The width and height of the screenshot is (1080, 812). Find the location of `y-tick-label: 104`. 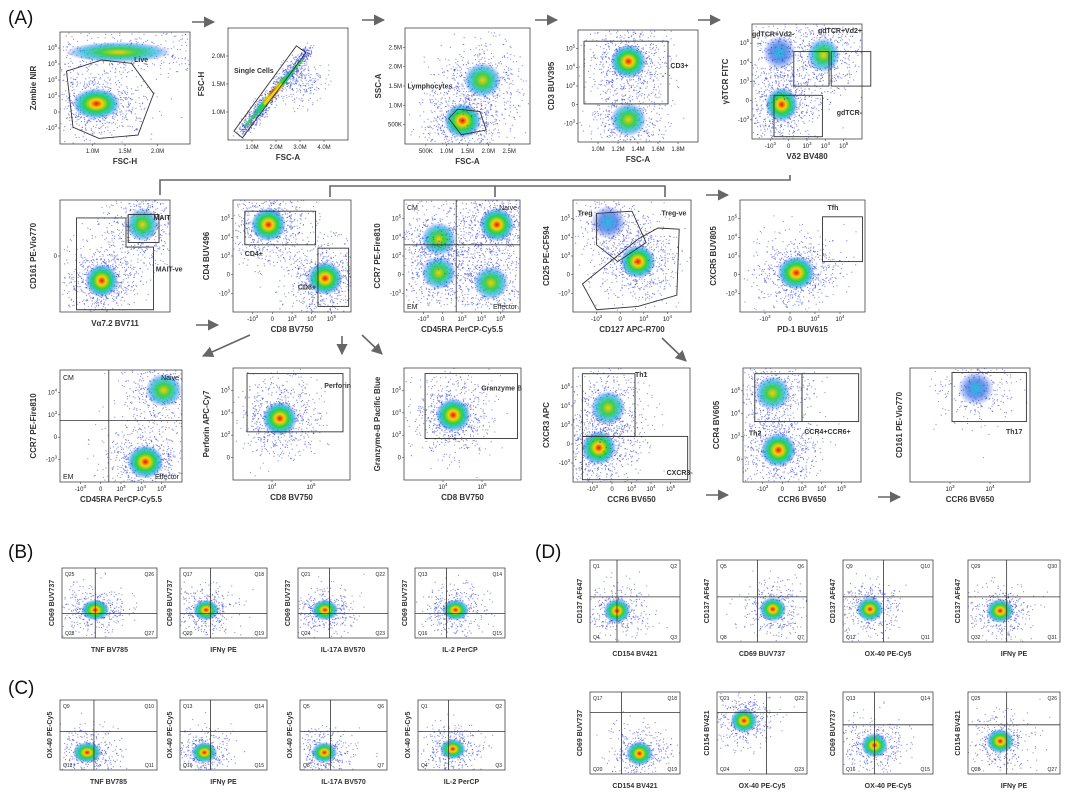

y-tick-label: 104 is located at coordinates (53, 79).